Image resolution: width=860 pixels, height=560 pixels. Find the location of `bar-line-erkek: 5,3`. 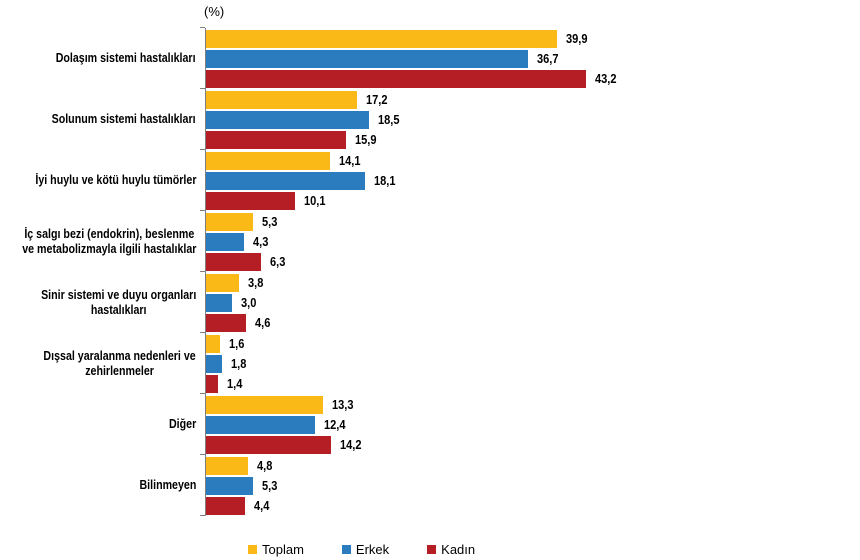

bar-line-erkek: 5,3 is located at coordinates (513, 485).